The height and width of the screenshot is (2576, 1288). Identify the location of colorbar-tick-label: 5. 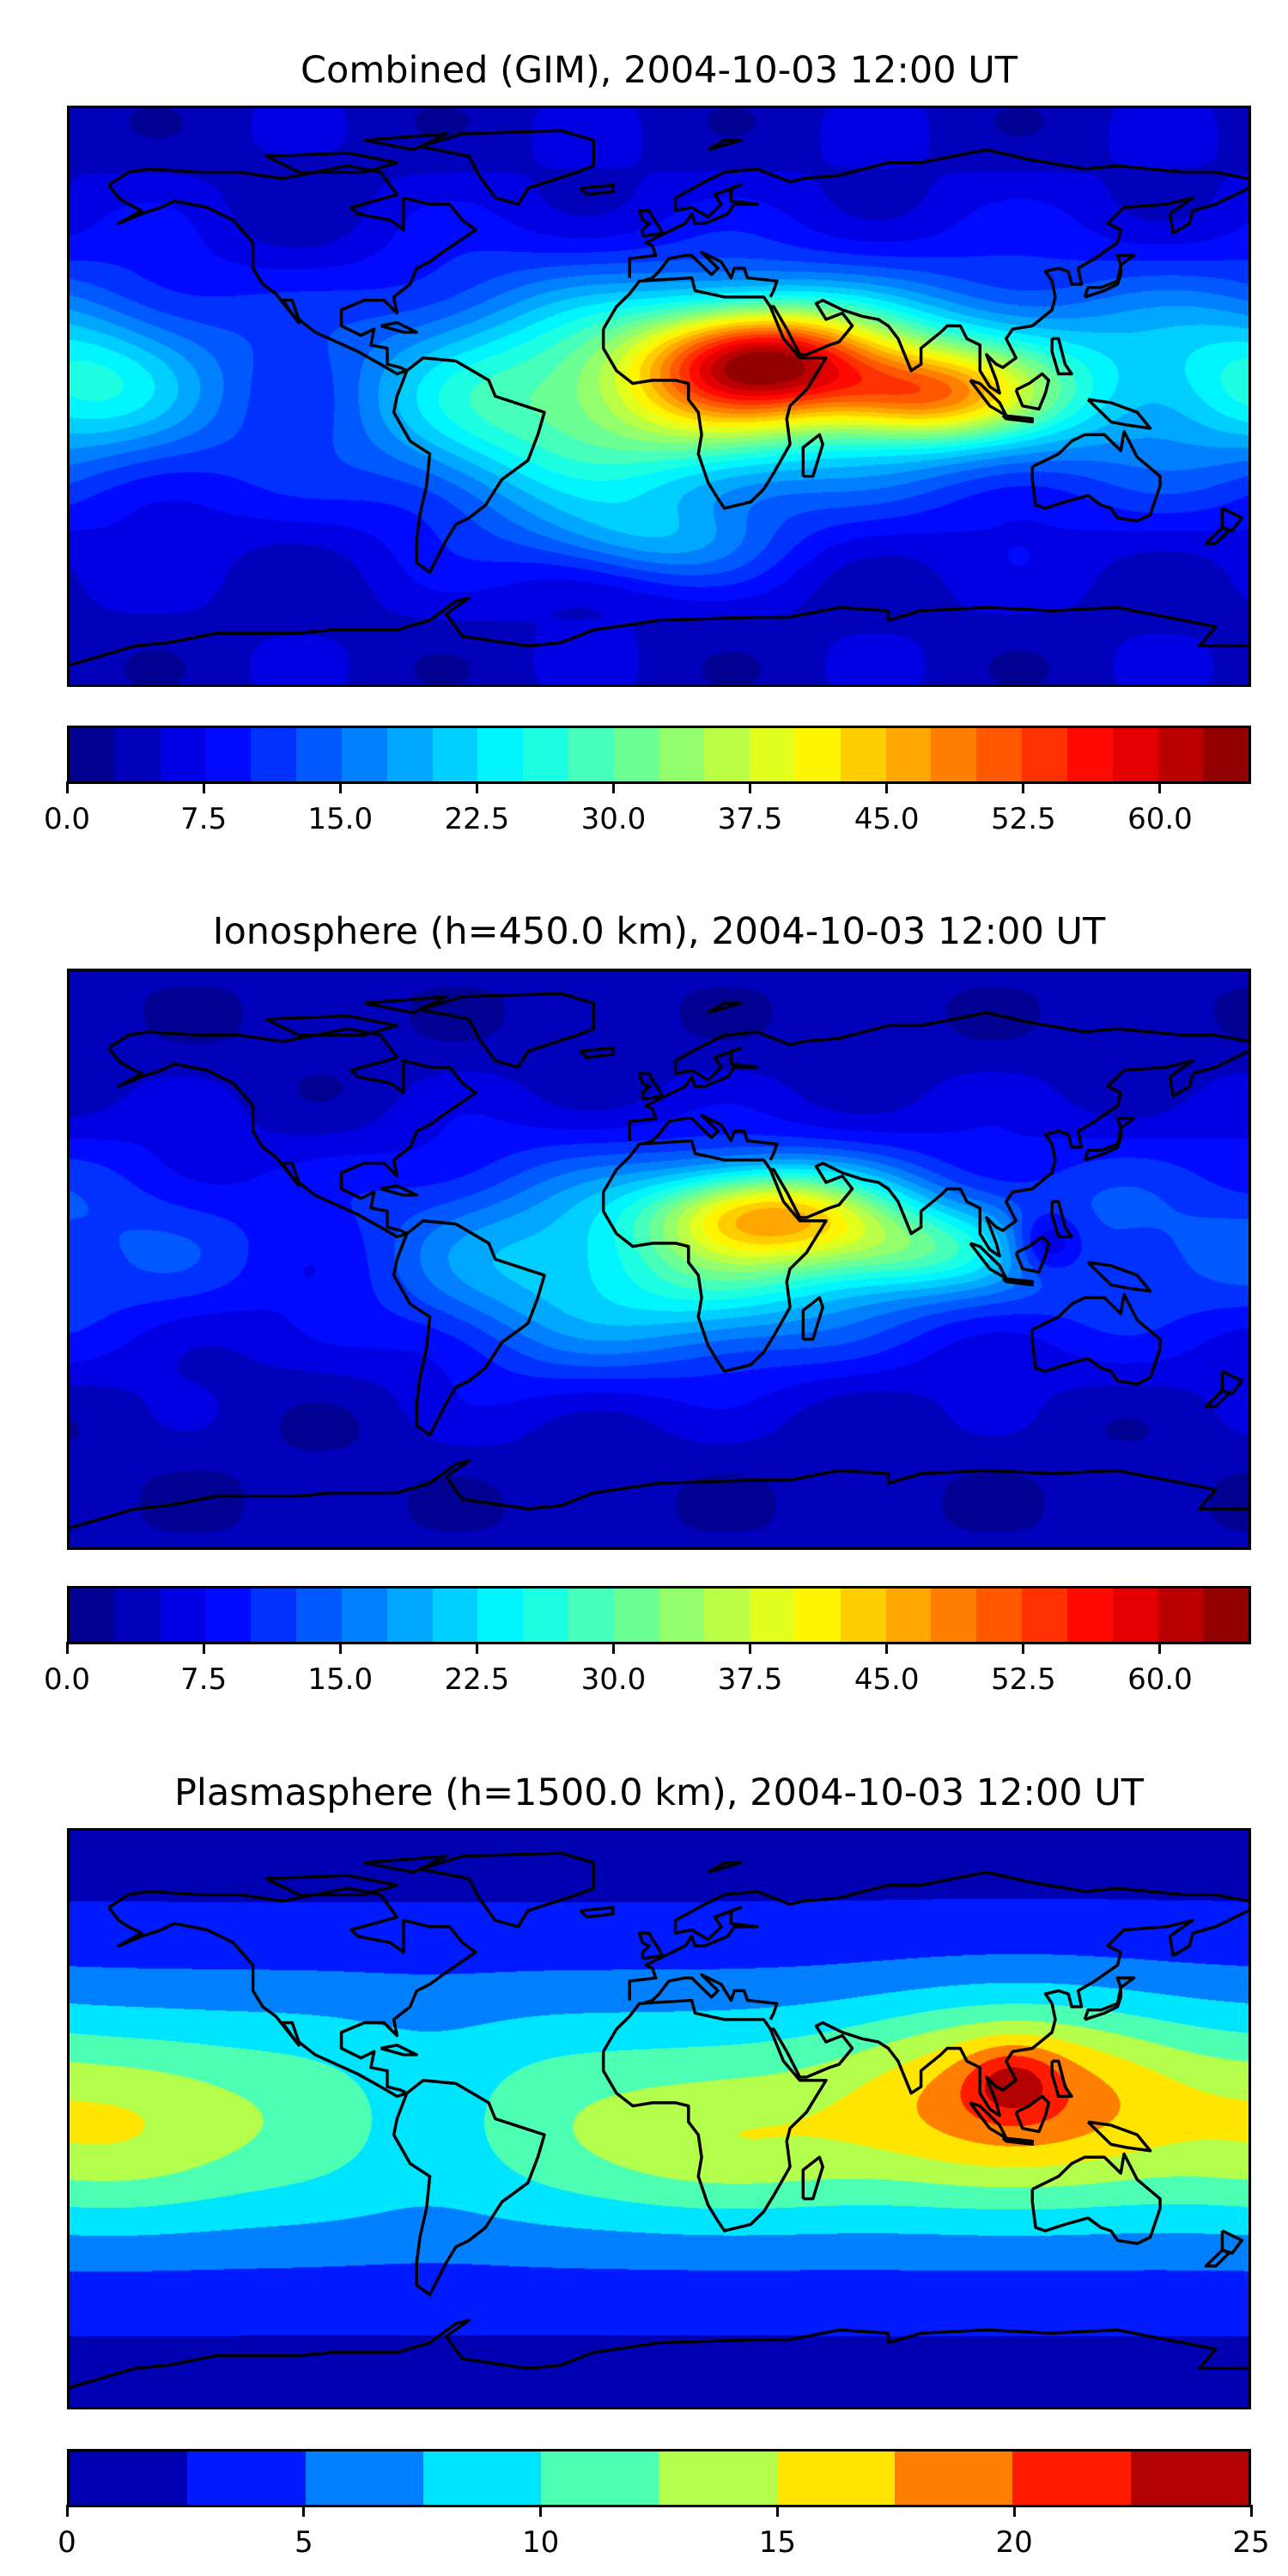
(303, 2543).